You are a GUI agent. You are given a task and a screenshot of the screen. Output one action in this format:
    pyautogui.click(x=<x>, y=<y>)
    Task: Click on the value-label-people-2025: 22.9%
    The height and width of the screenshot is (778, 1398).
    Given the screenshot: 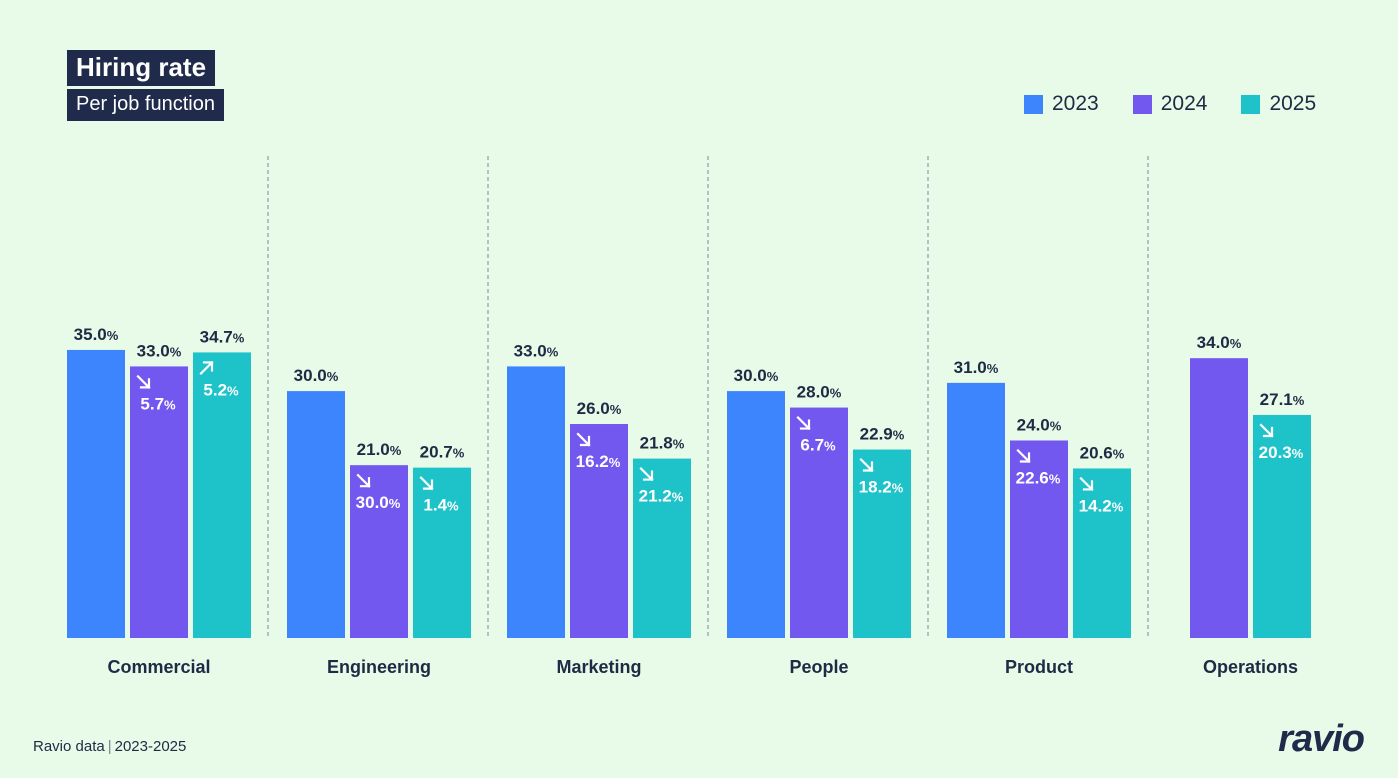 What is the action you would take?
    pyautogui.click(x=882, y=434)
    